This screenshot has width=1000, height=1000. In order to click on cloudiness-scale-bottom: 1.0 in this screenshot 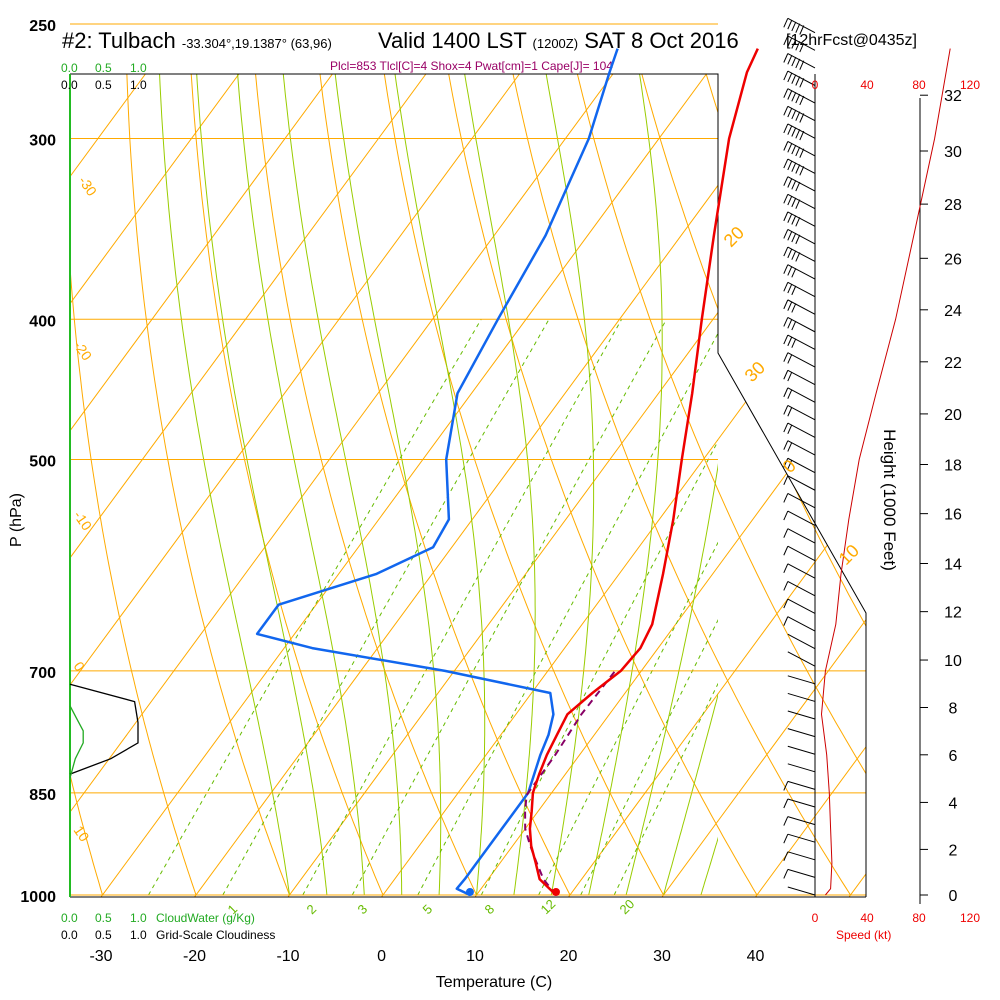, I will do `click(138, 935)`.